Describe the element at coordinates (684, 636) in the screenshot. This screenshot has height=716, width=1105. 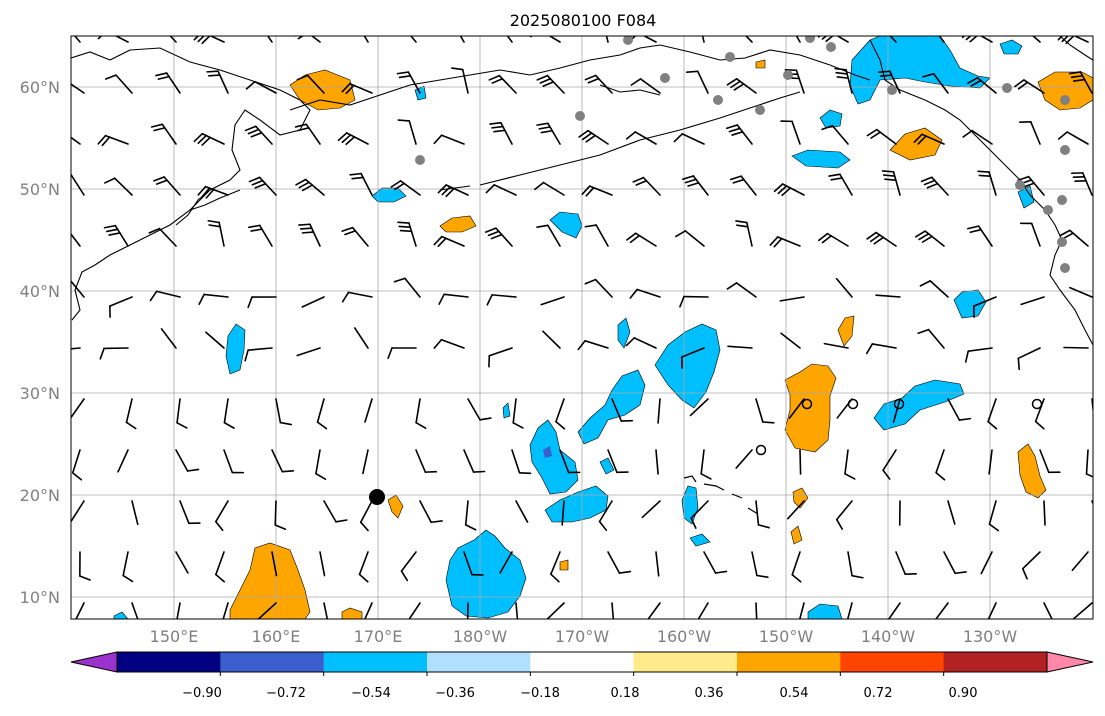
I see `lon-label: 160°W` at that location.